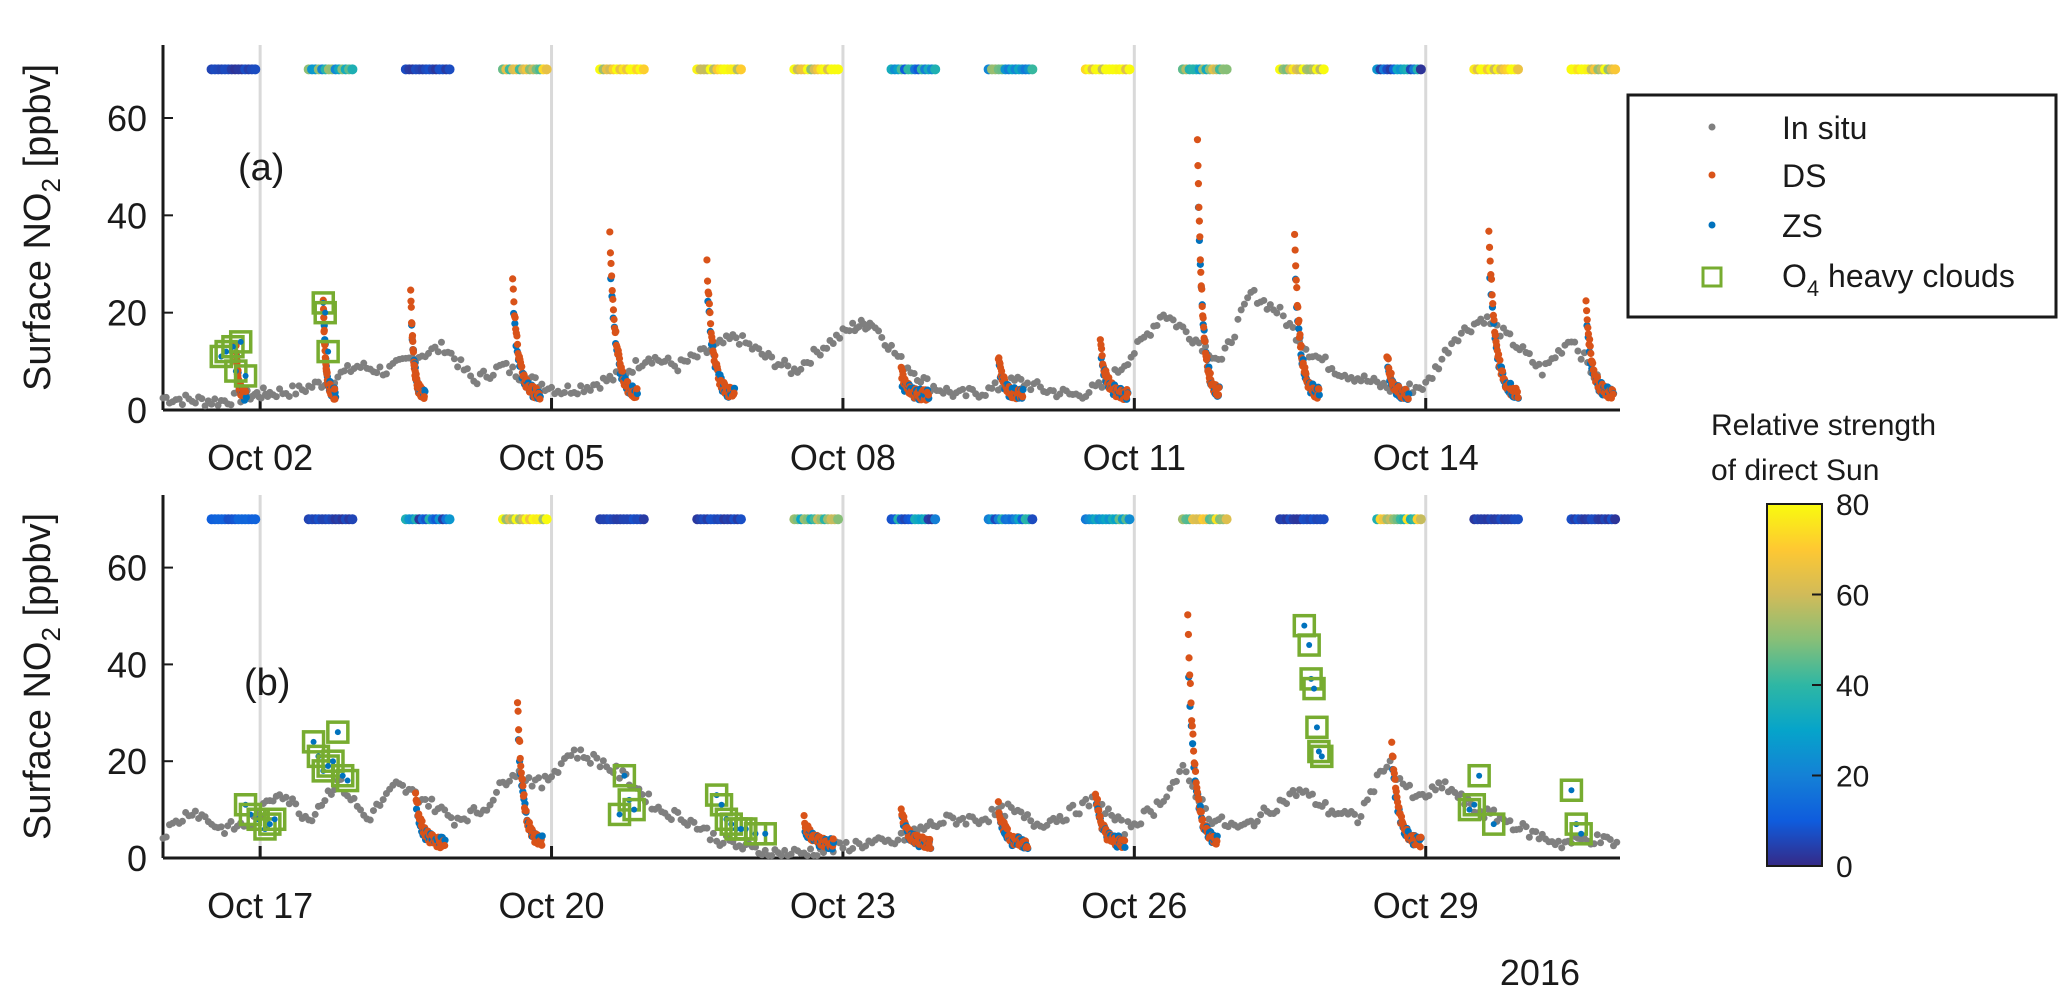  Describe the element at coordinates (552, 905) in the screenshot. I see `x-tick-label: Oct 20` at that location.